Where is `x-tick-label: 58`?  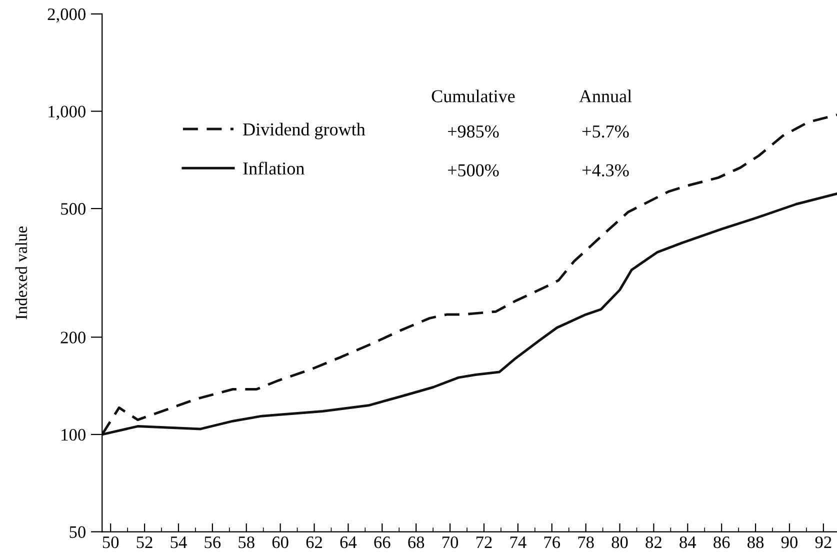
x-tick-label: 58 is located at coordinates (246, 542).